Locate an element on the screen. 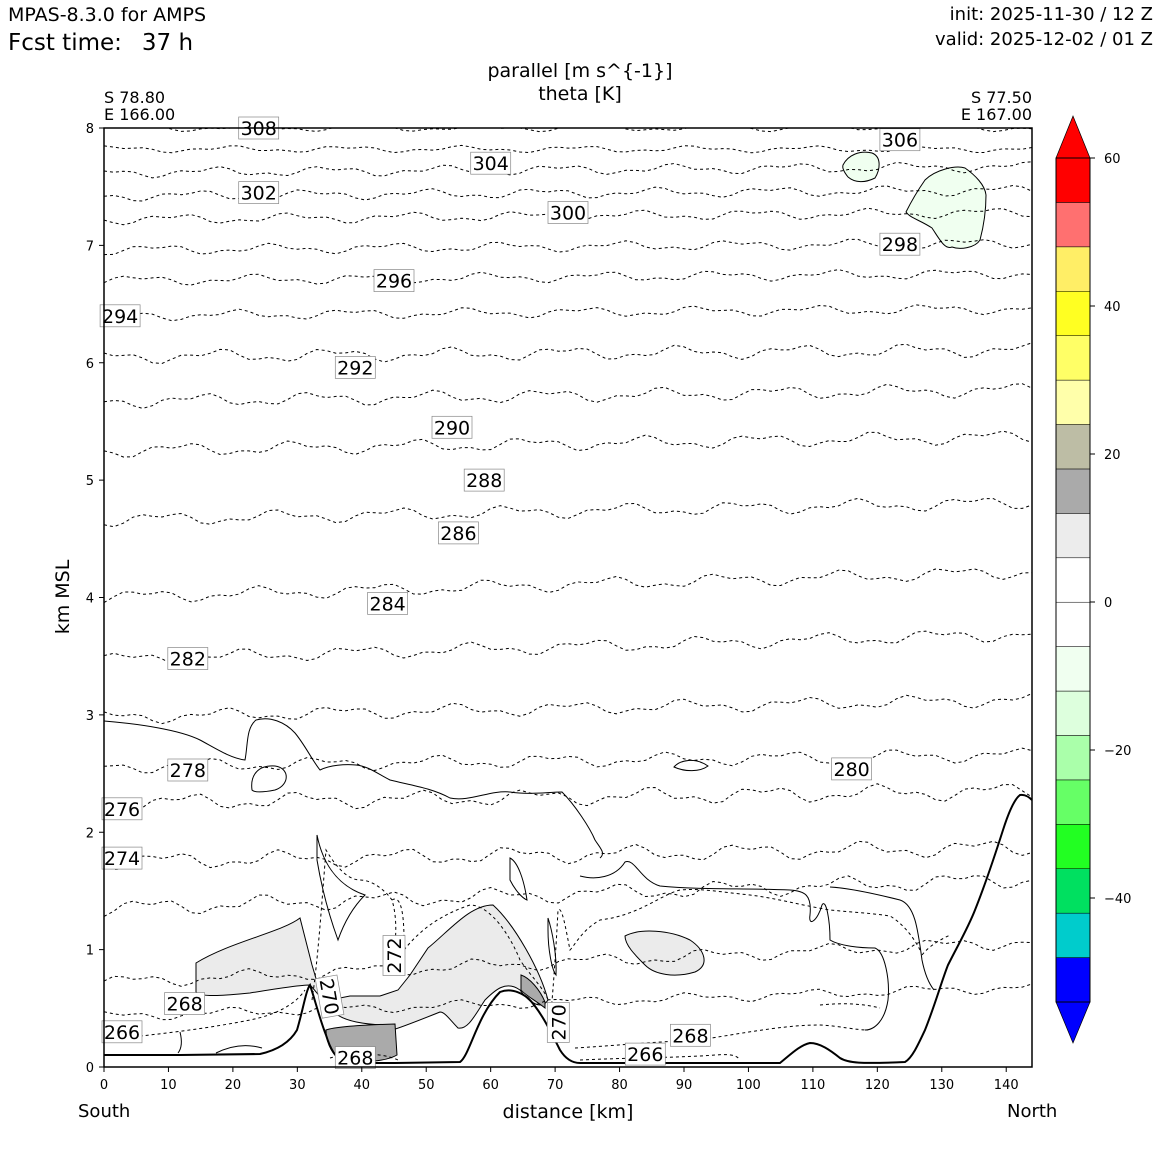  theta-label: 290 is located at coordinates (452, 427).